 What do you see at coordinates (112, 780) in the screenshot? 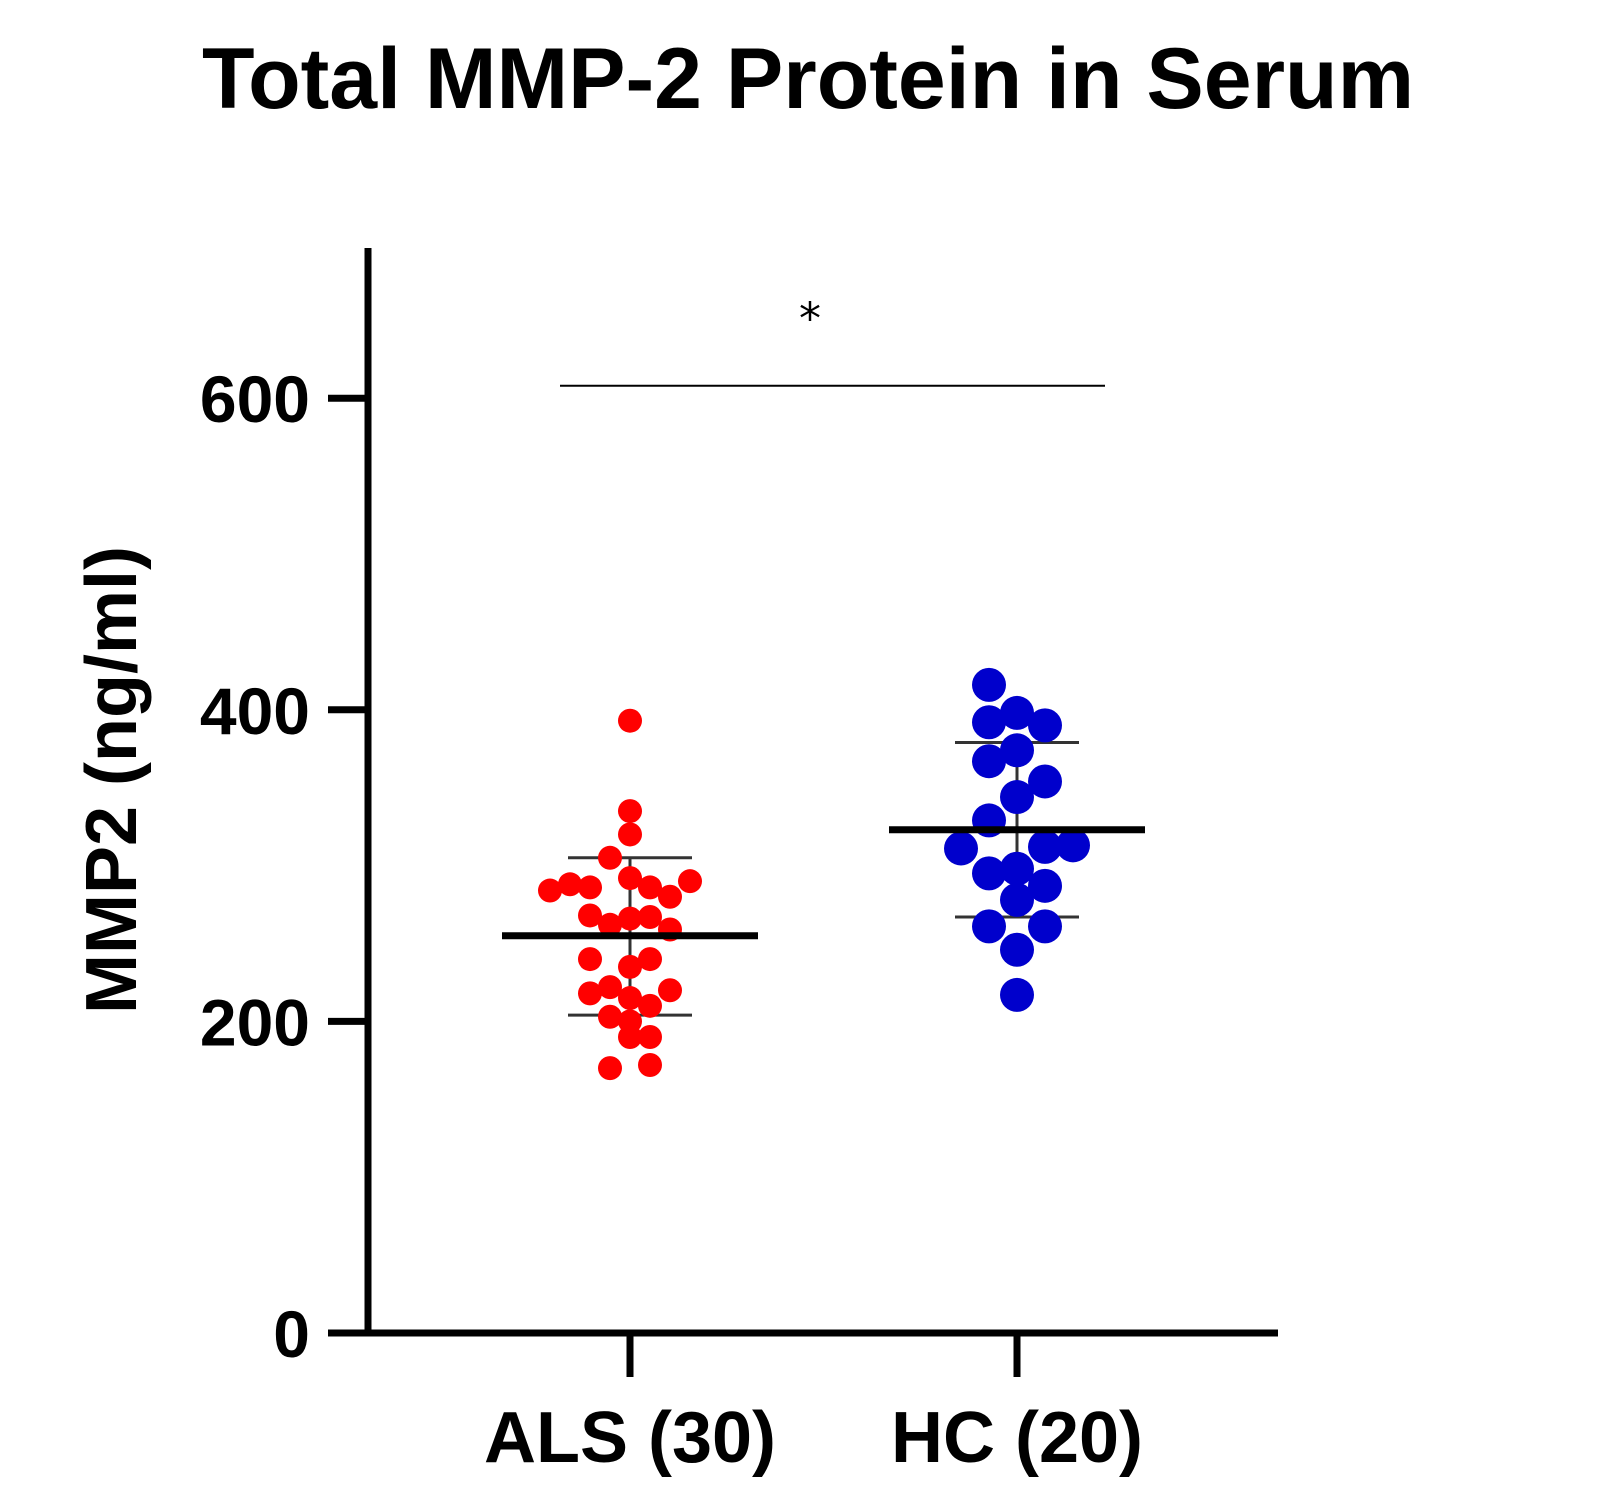
I see `y-axis-title: MMP2 (ng/ml)` at bounding box center [112, 780].